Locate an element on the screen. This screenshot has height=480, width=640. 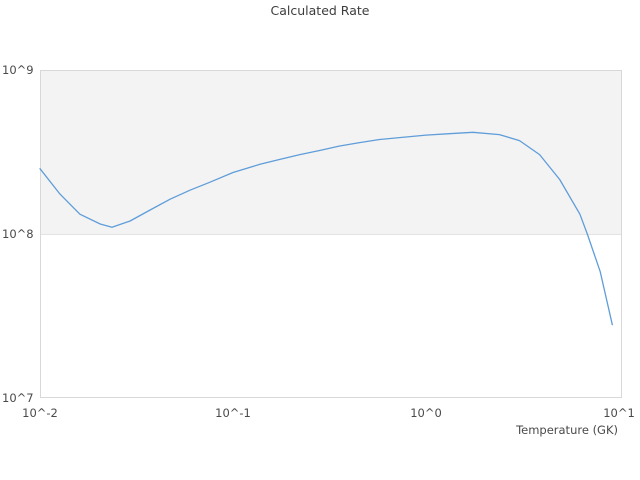
x-tick-label: 10^0 is located at coordinates (426, 413).